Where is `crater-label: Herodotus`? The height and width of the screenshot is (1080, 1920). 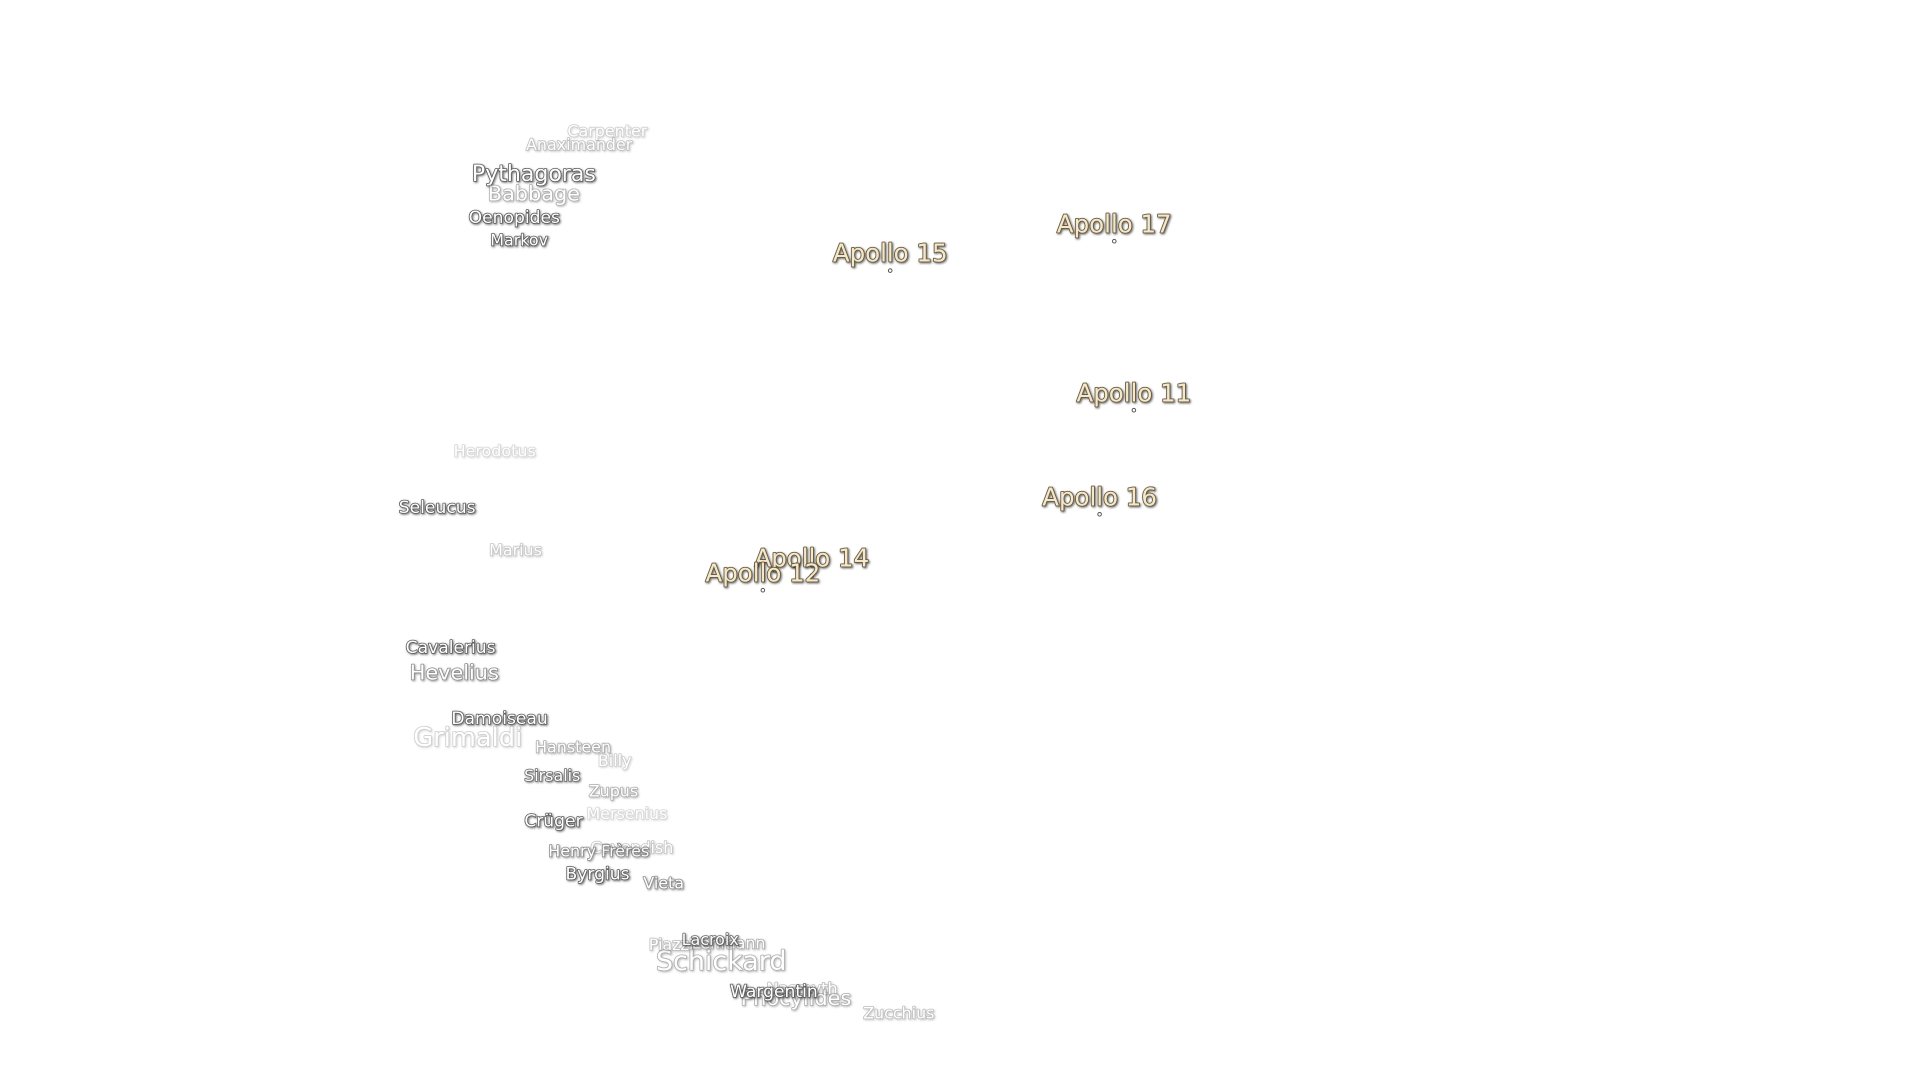 crater-label: Herodotus is located at coordinates (495, 450).